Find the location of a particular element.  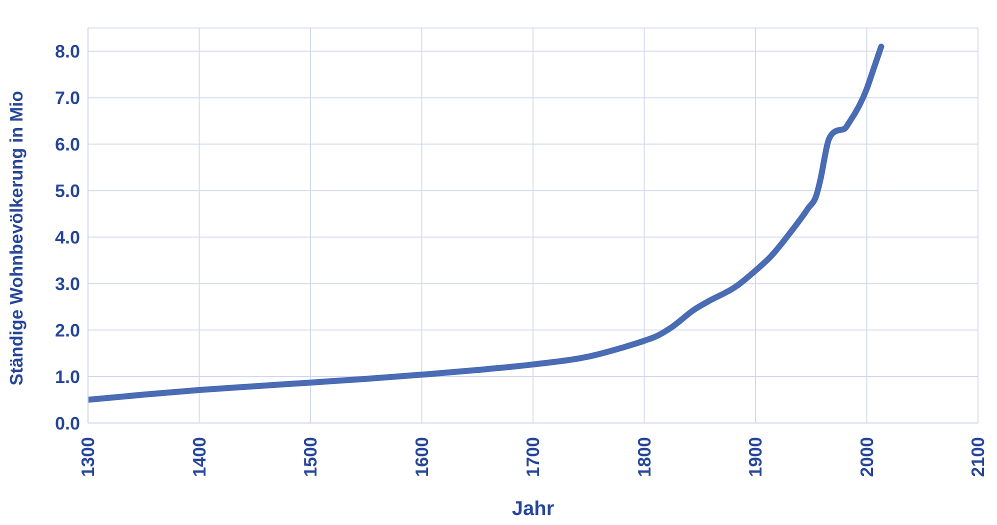

y-tick-label: 1.0 is located at coordinates (67, 376).